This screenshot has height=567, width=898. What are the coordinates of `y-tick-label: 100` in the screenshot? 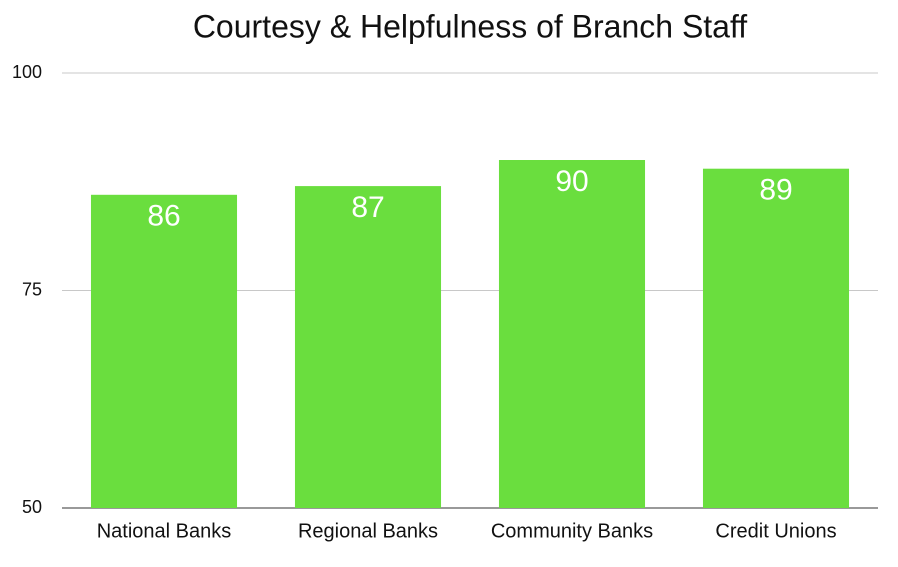 It's located at (27, 72).